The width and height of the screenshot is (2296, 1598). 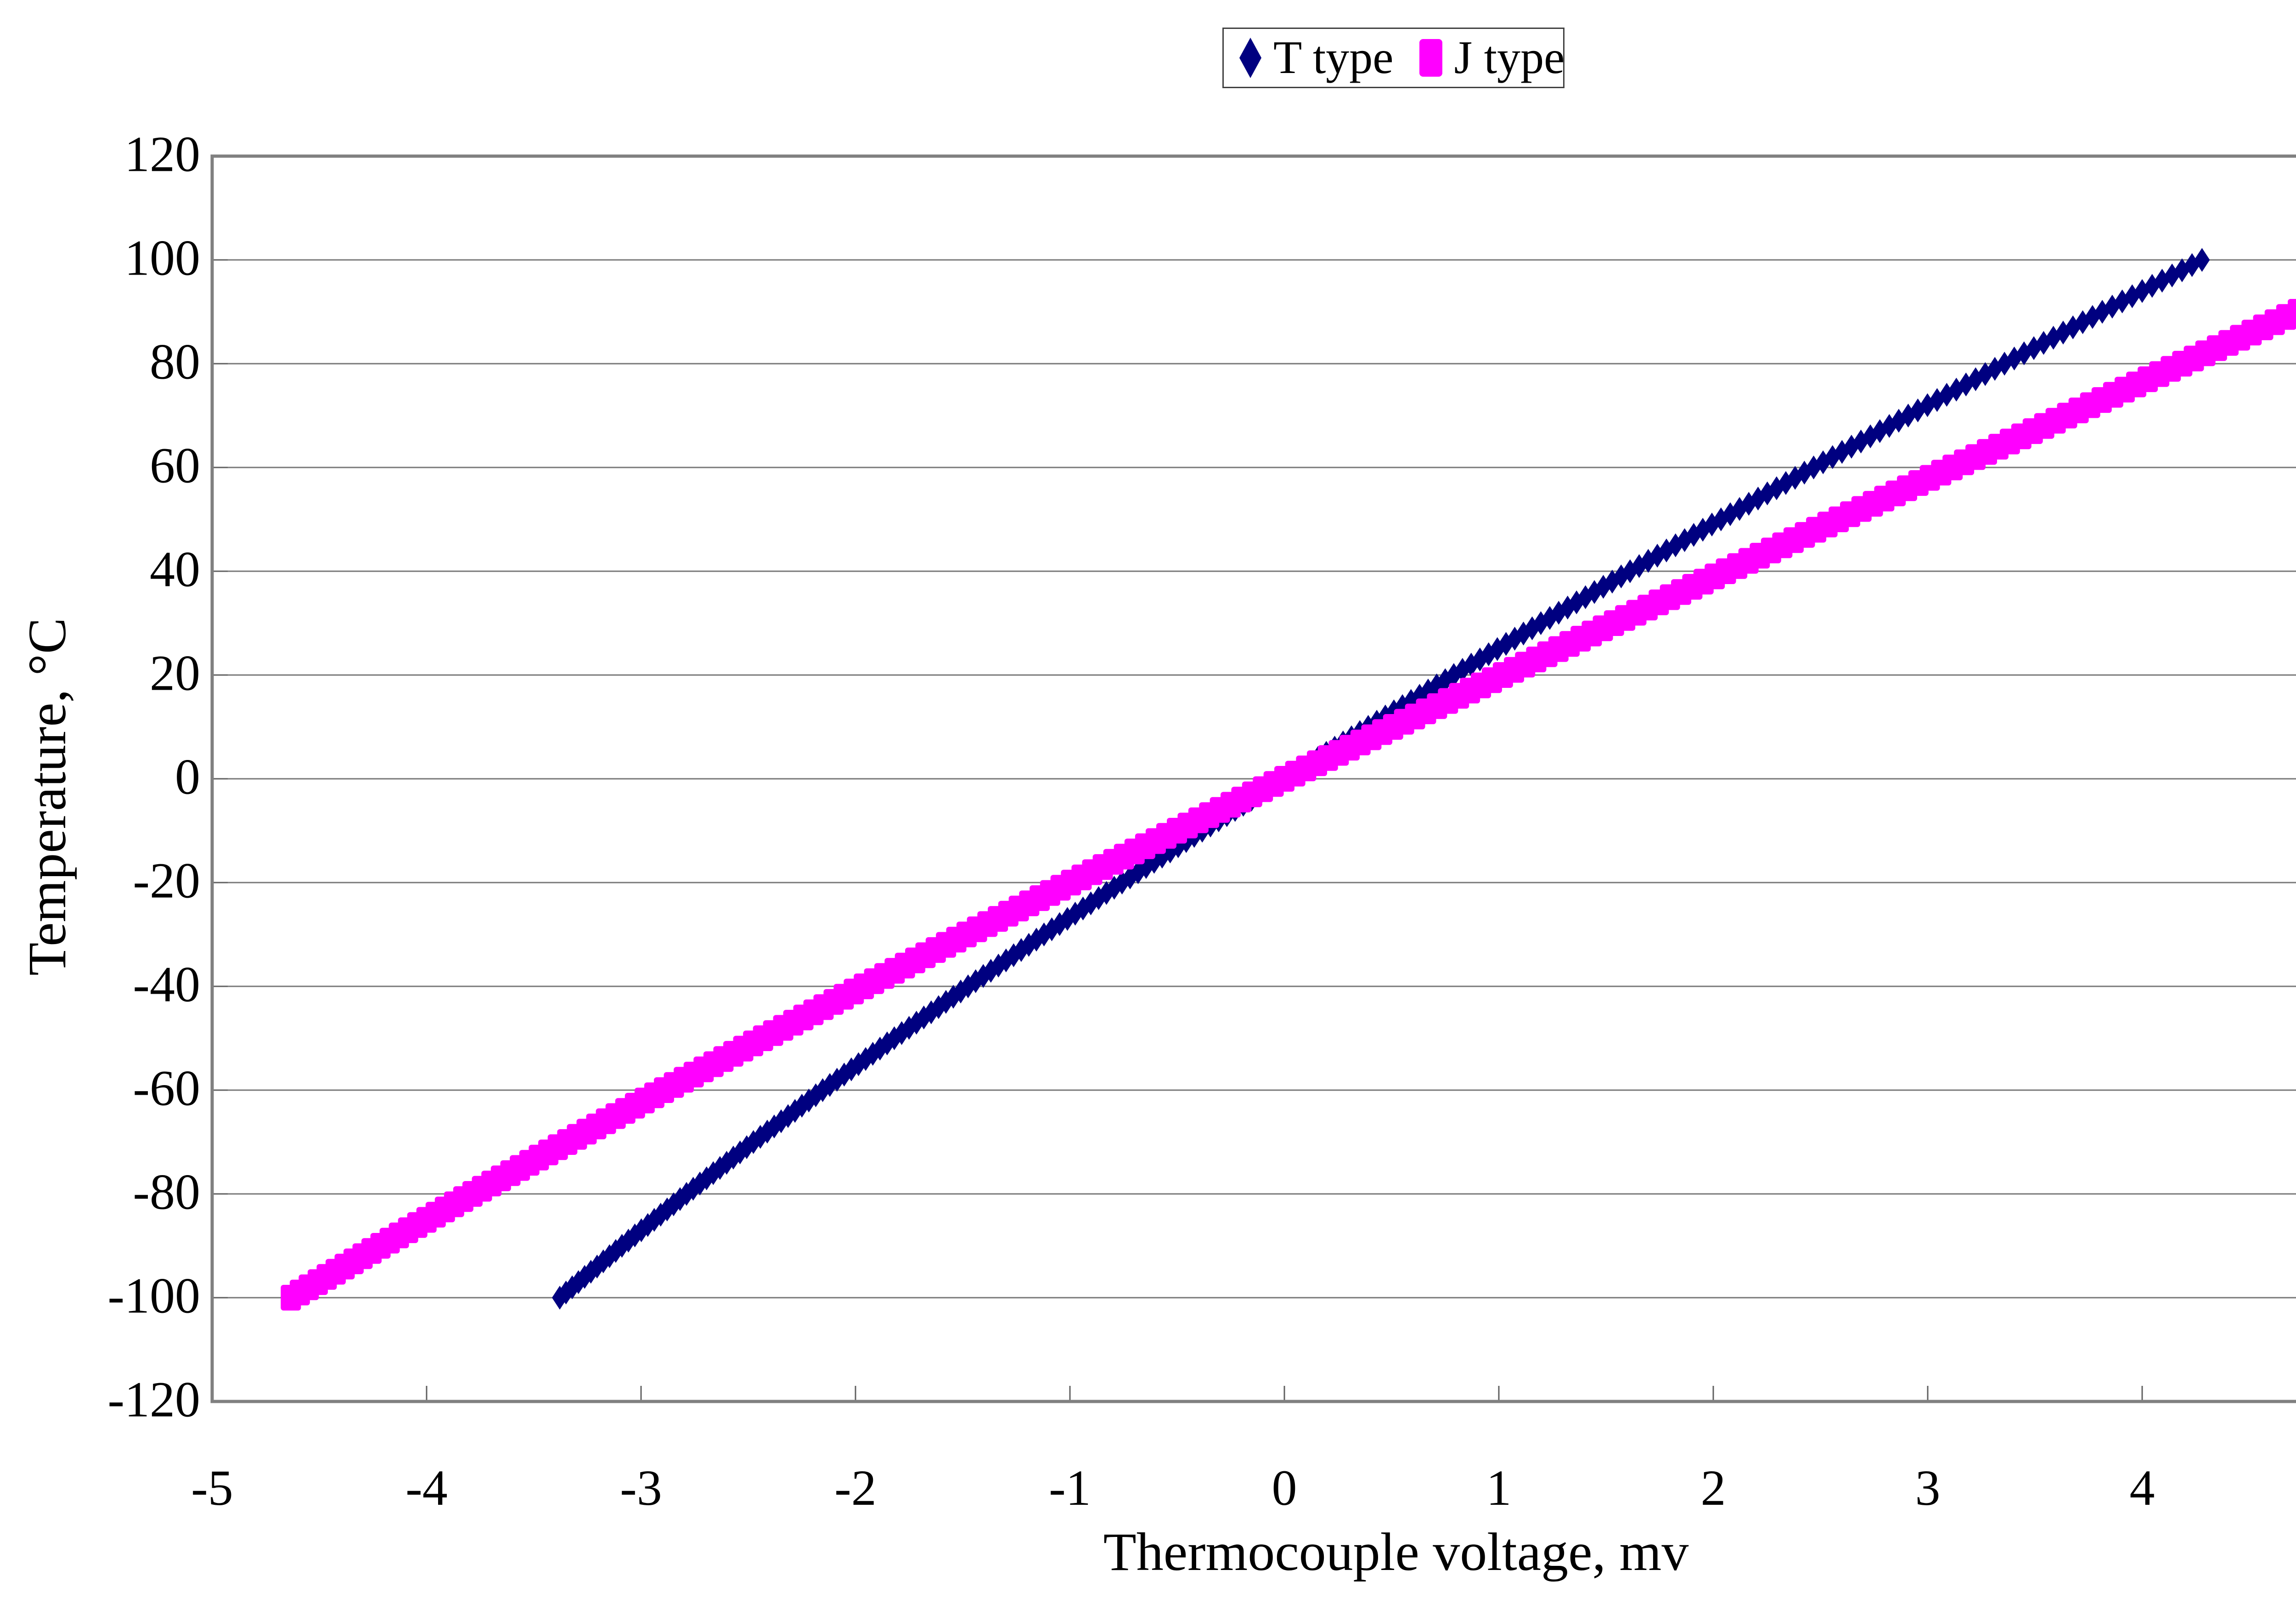 I want to click on y-tick-label: 120, so click(x=162, y=154).